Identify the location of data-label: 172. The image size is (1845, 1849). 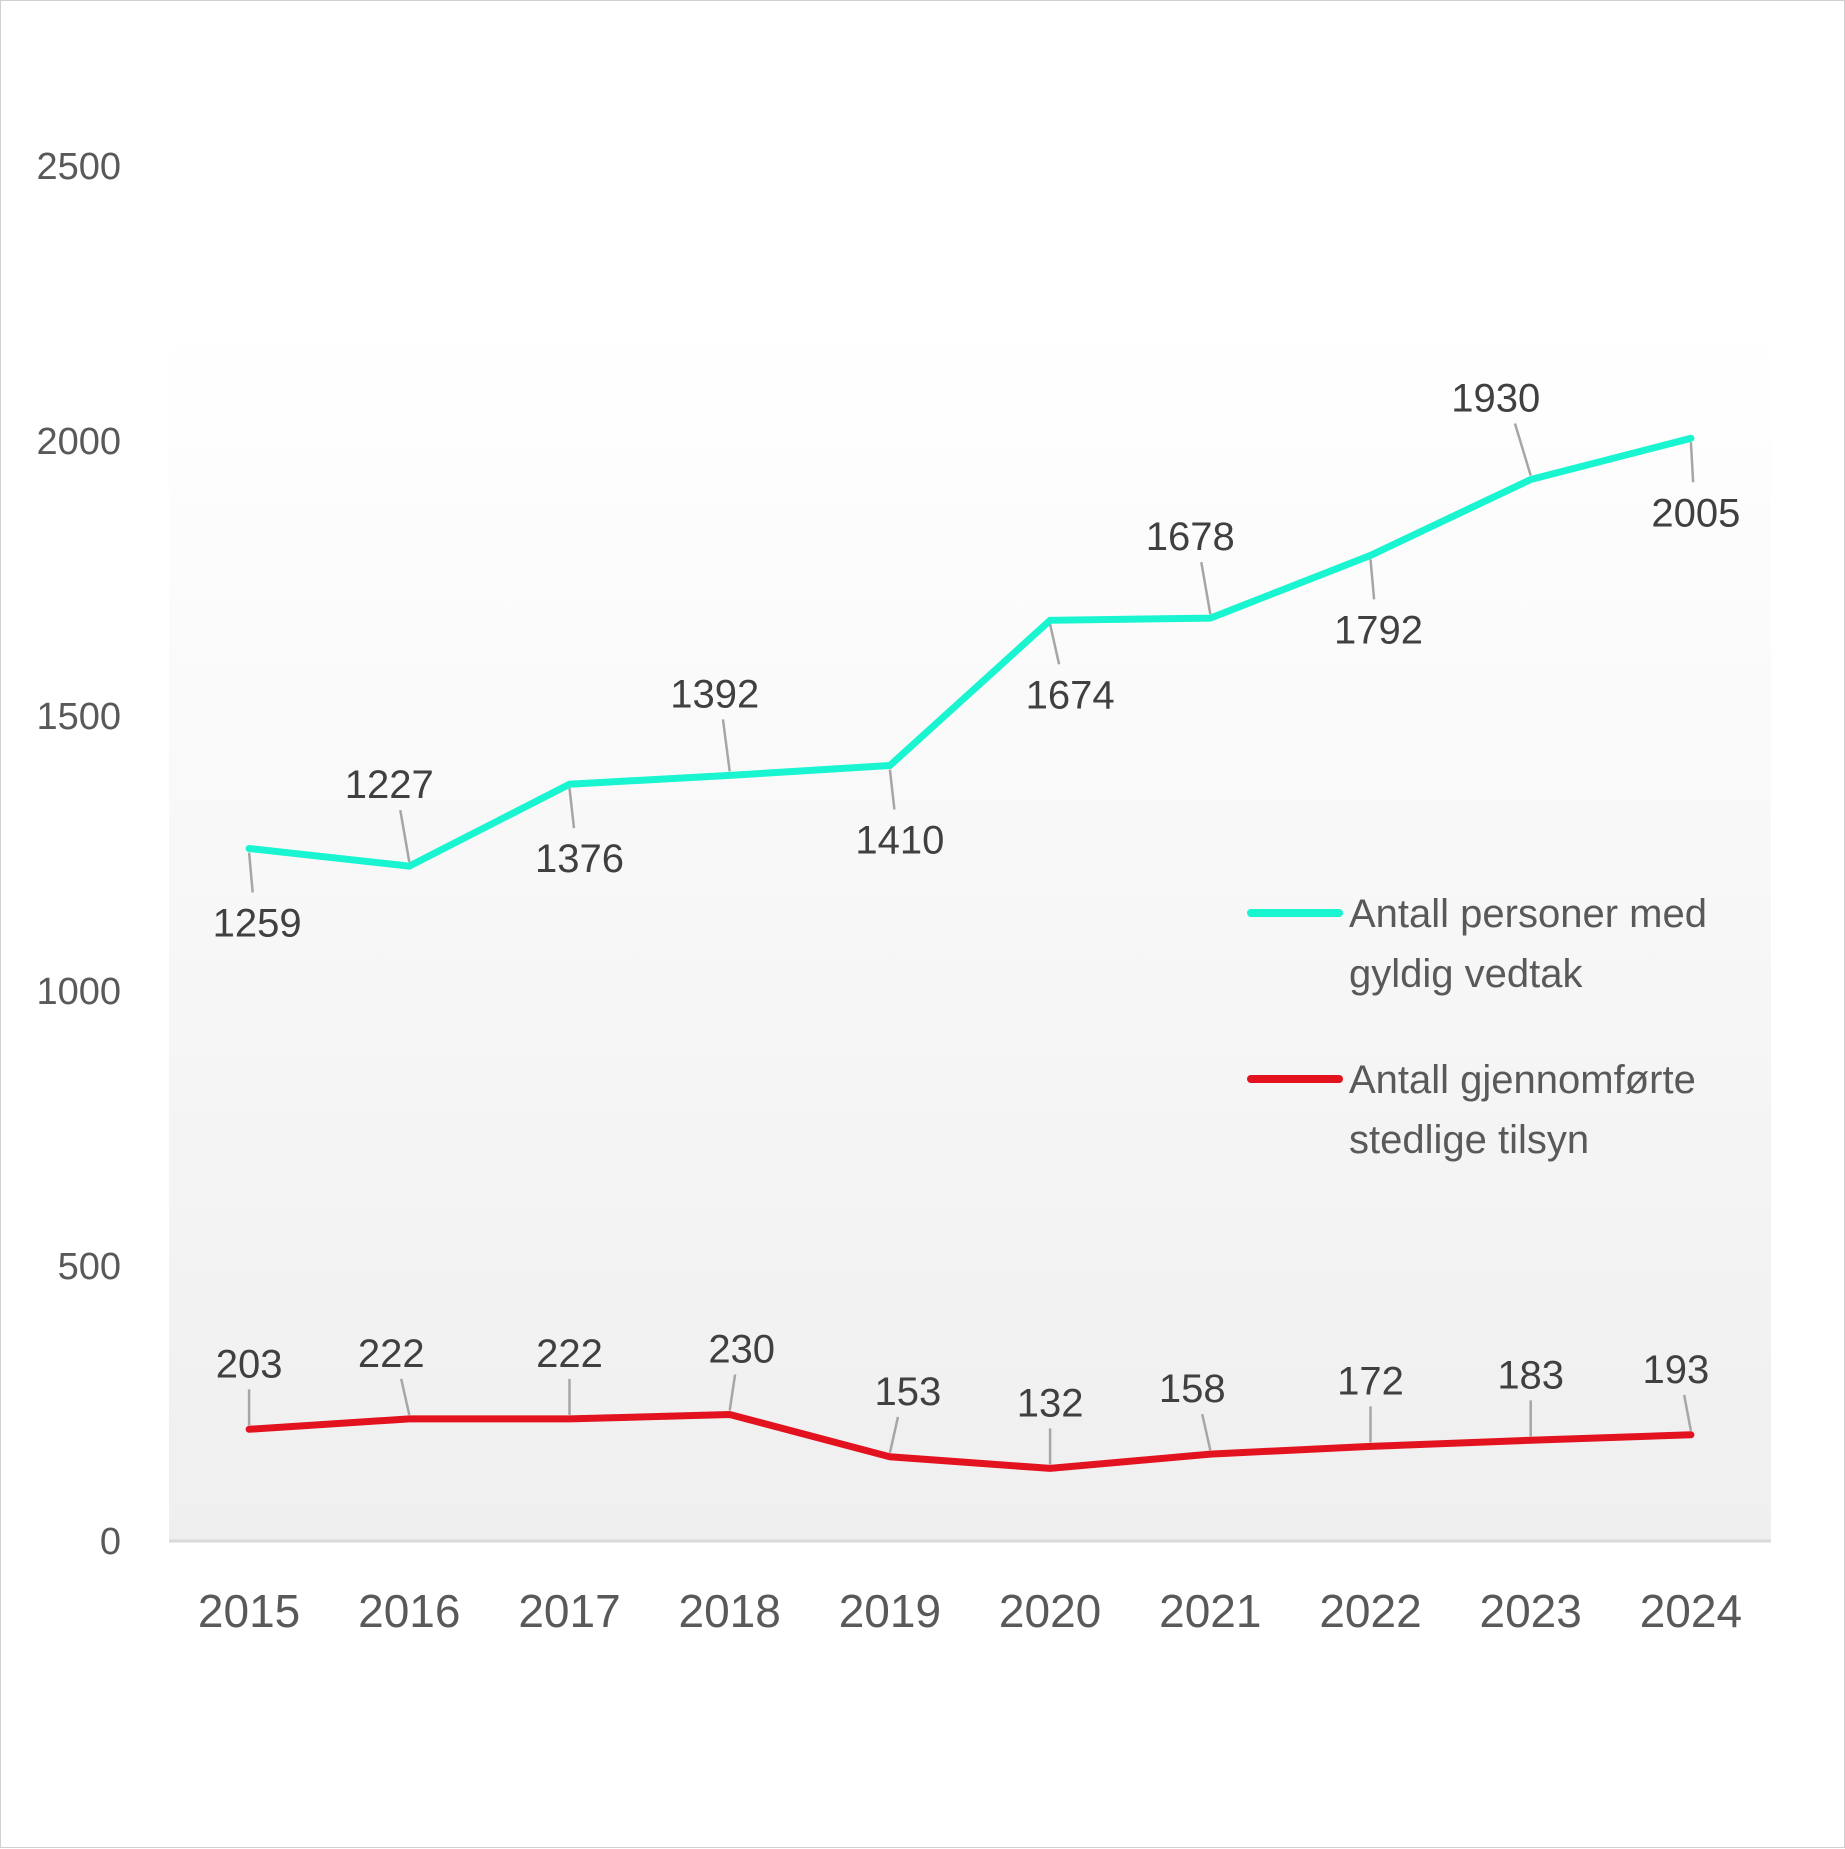
(1370, 1381).